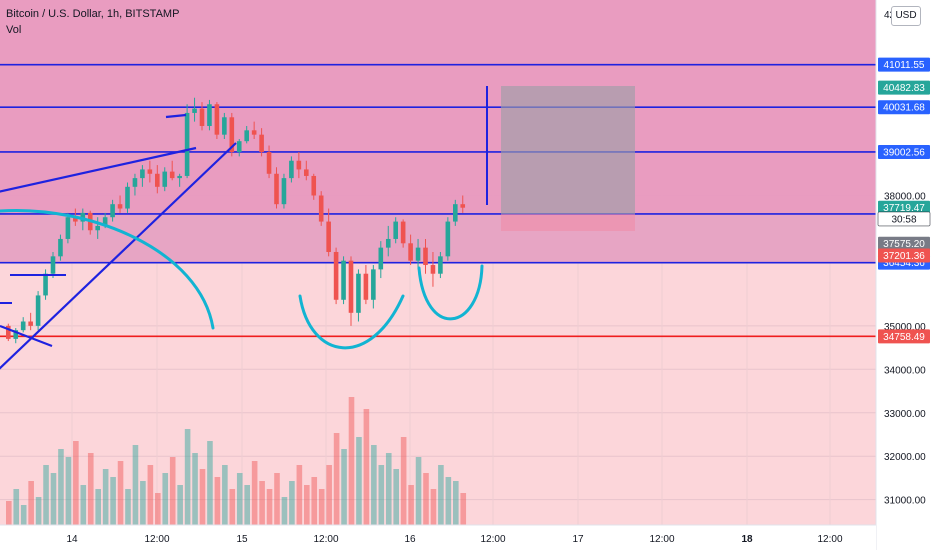 This screenshot has height=555, width=932. I want to click on time-axis-background, so click(438, 537).